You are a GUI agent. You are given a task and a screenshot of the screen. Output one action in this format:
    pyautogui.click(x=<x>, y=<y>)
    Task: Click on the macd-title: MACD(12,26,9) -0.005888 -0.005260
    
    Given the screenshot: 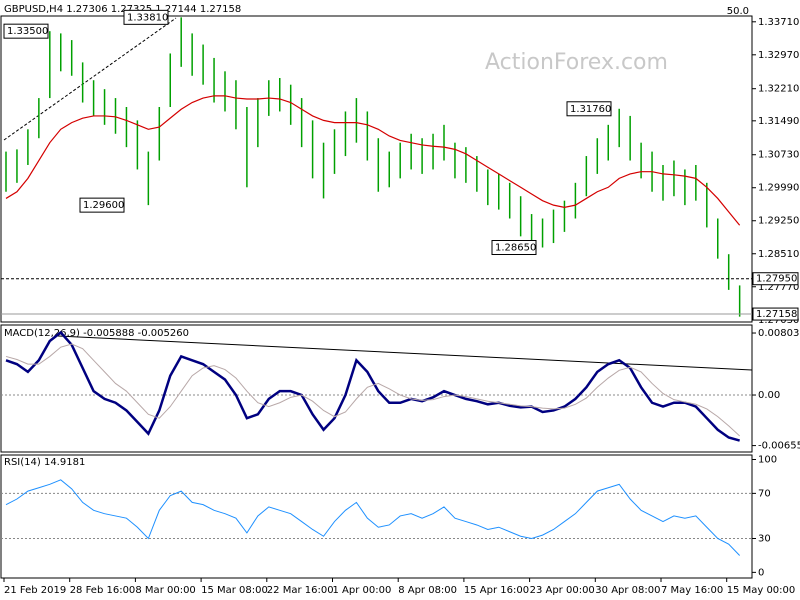 What is the action you would take?
    pyautogui.click(x=96, y=333)
    